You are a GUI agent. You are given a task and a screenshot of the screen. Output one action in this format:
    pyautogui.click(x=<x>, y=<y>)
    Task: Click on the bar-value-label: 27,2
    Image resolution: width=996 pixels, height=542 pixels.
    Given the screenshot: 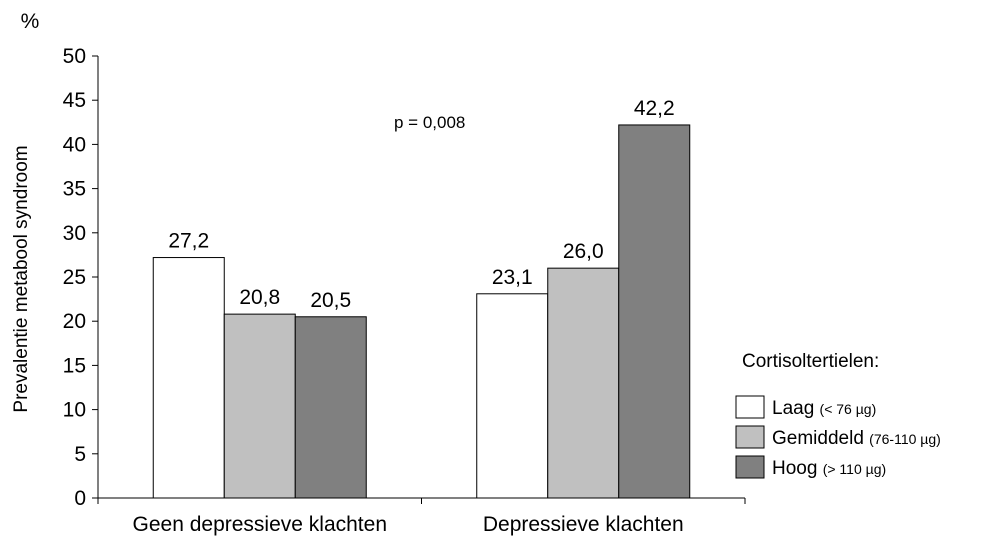 What is the action you would take?
    pyautogui.click(x=188, y=241)
    